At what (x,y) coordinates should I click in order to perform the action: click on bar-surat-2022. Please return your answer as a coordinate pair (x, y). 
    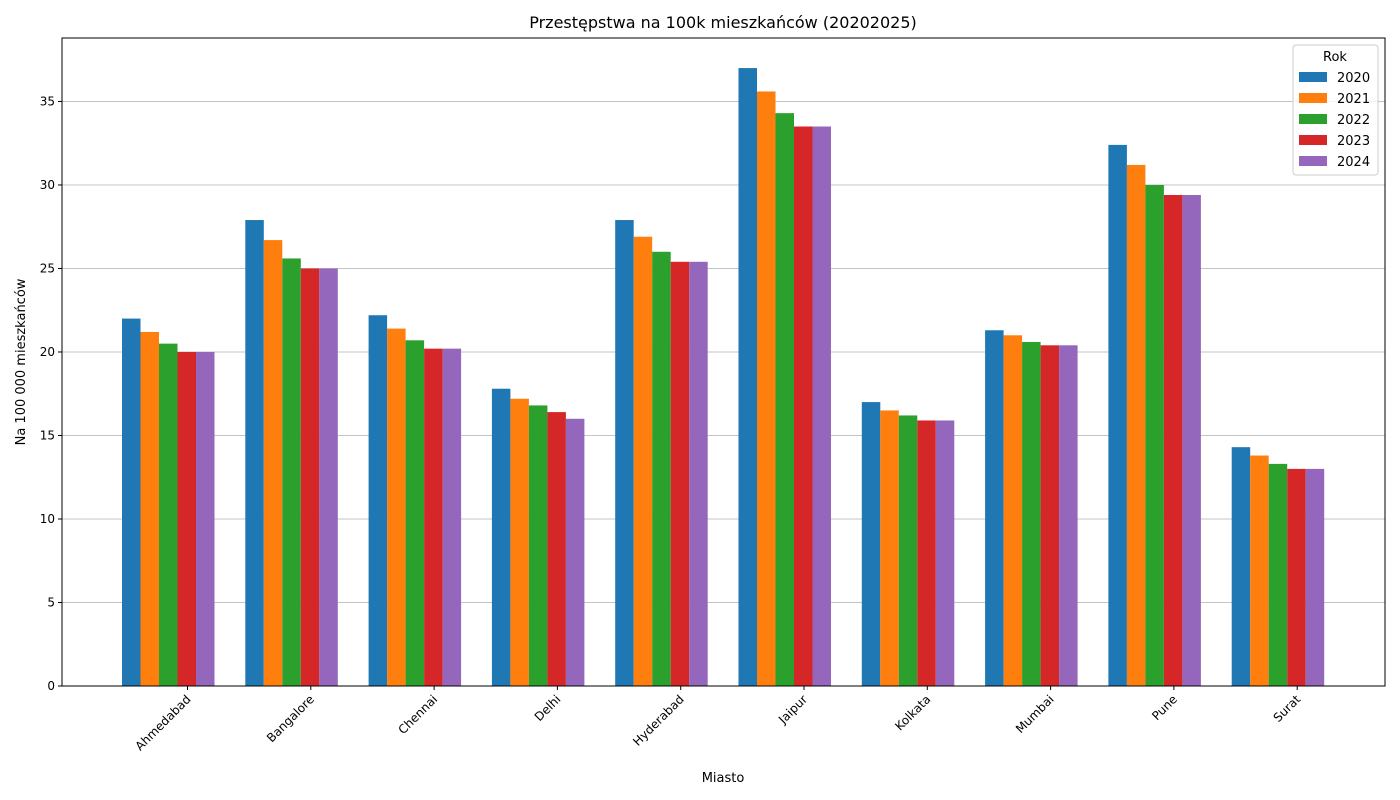
    Looking at the image, I should click on (1278, 574).